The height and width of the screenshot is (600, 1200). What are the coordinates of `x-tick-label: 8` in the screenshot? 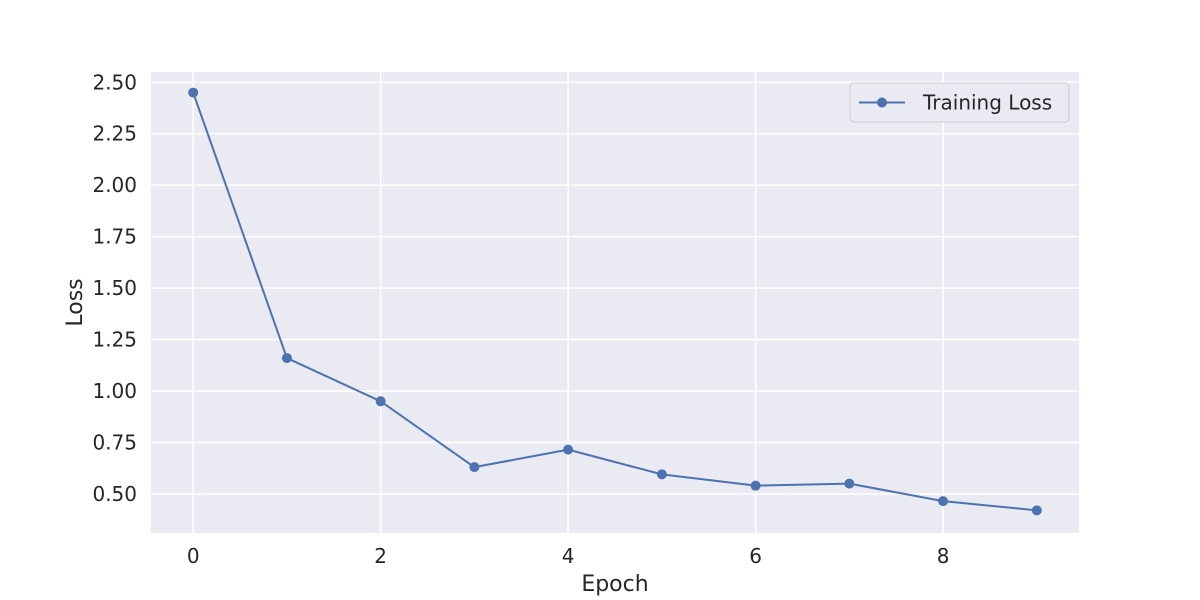 It's located at (943, 556).